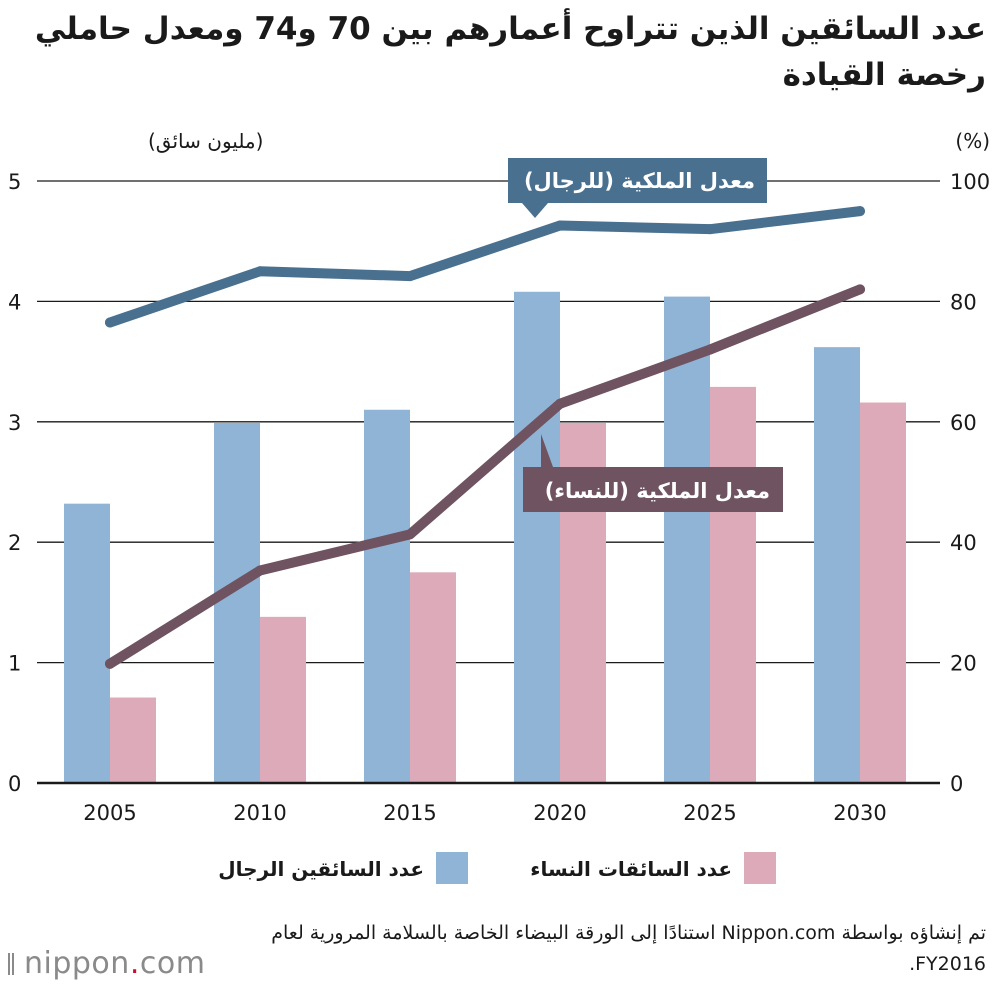 This screenshot has height=986, width=1000. I want to click on bar-women-2010, so click(283, 699).